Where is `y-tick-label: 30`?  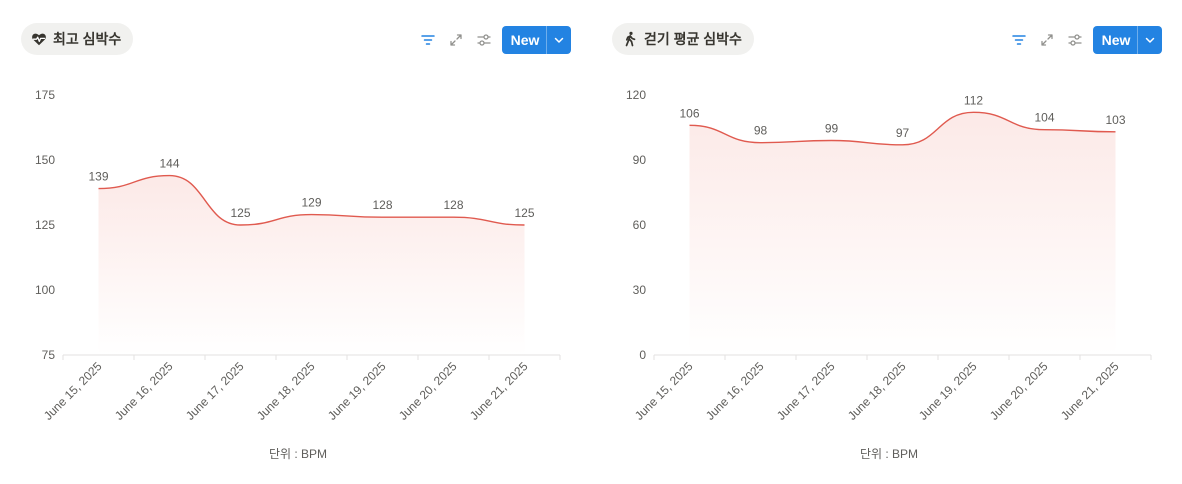
y-tick-label: 30 is located at coordinates (640, 290).